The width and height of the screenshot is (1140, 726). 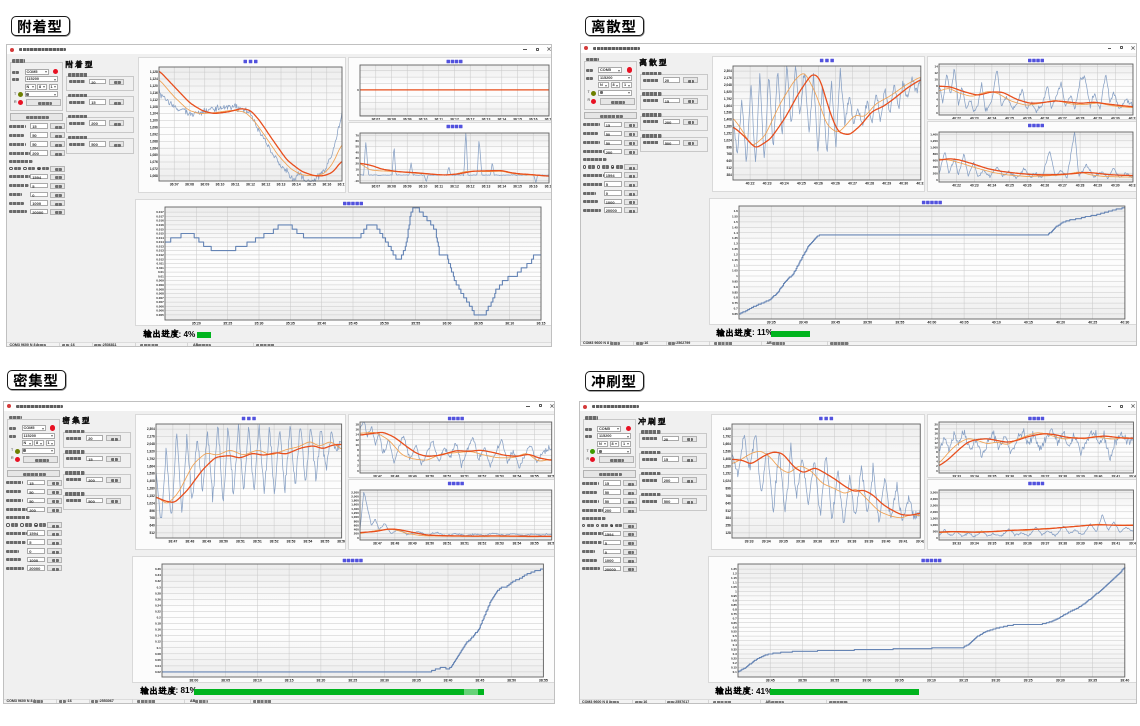 What do you see at coordinates (729, 161) in the screenshot?
I see `svg-text: 640` at bounding box center [729, 161].